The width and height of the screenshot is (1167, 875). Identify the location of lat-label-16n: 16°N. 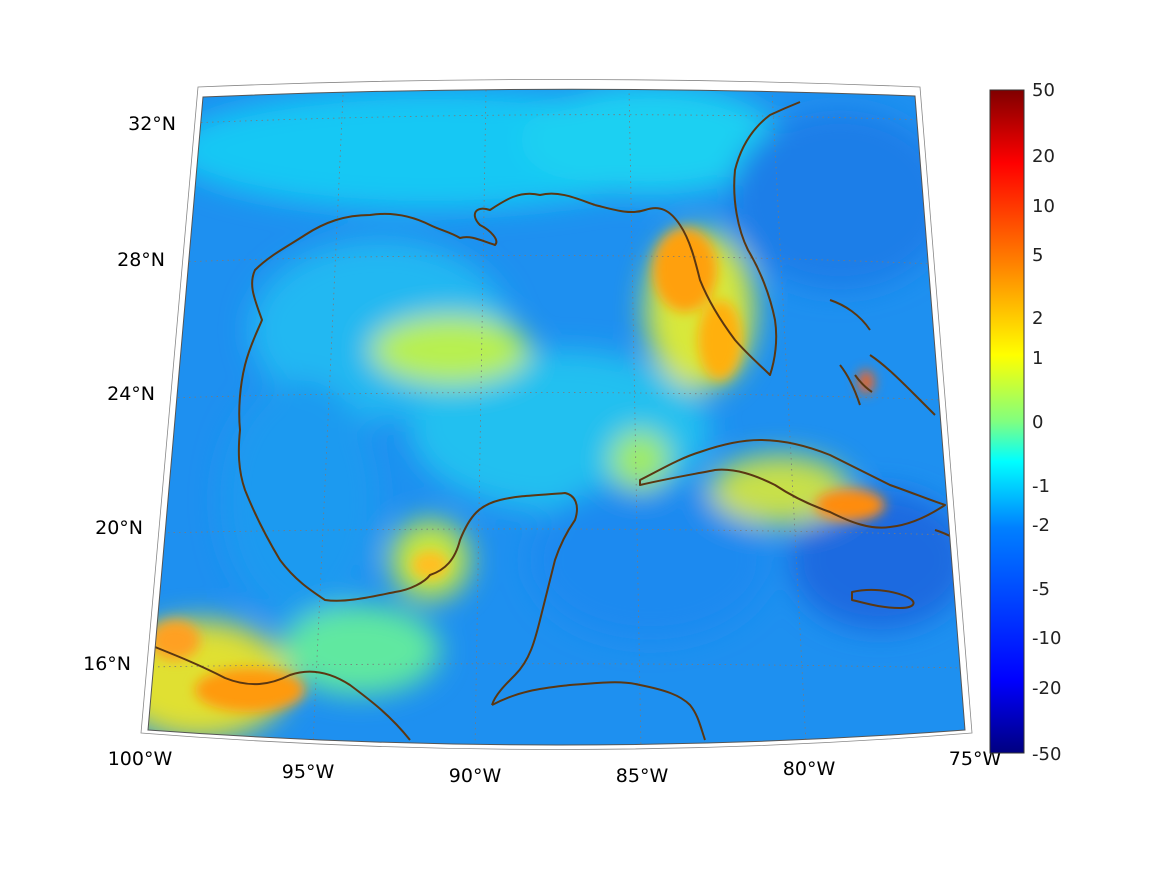
(107, 664).